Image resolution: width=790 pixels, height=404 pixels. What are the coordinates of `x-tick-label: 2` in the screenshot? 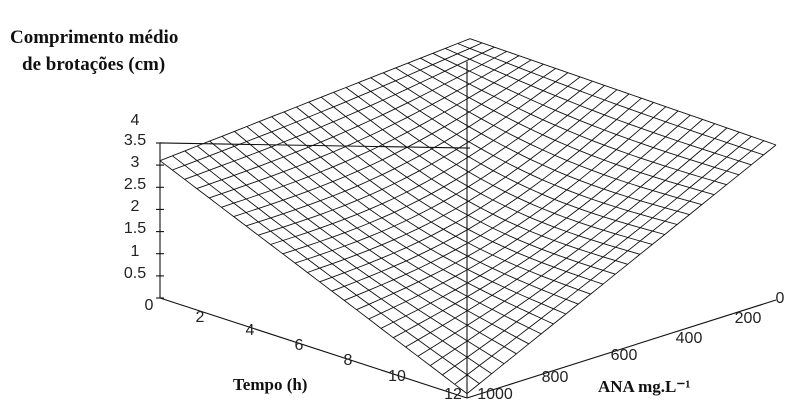 It's located at (200, 317).